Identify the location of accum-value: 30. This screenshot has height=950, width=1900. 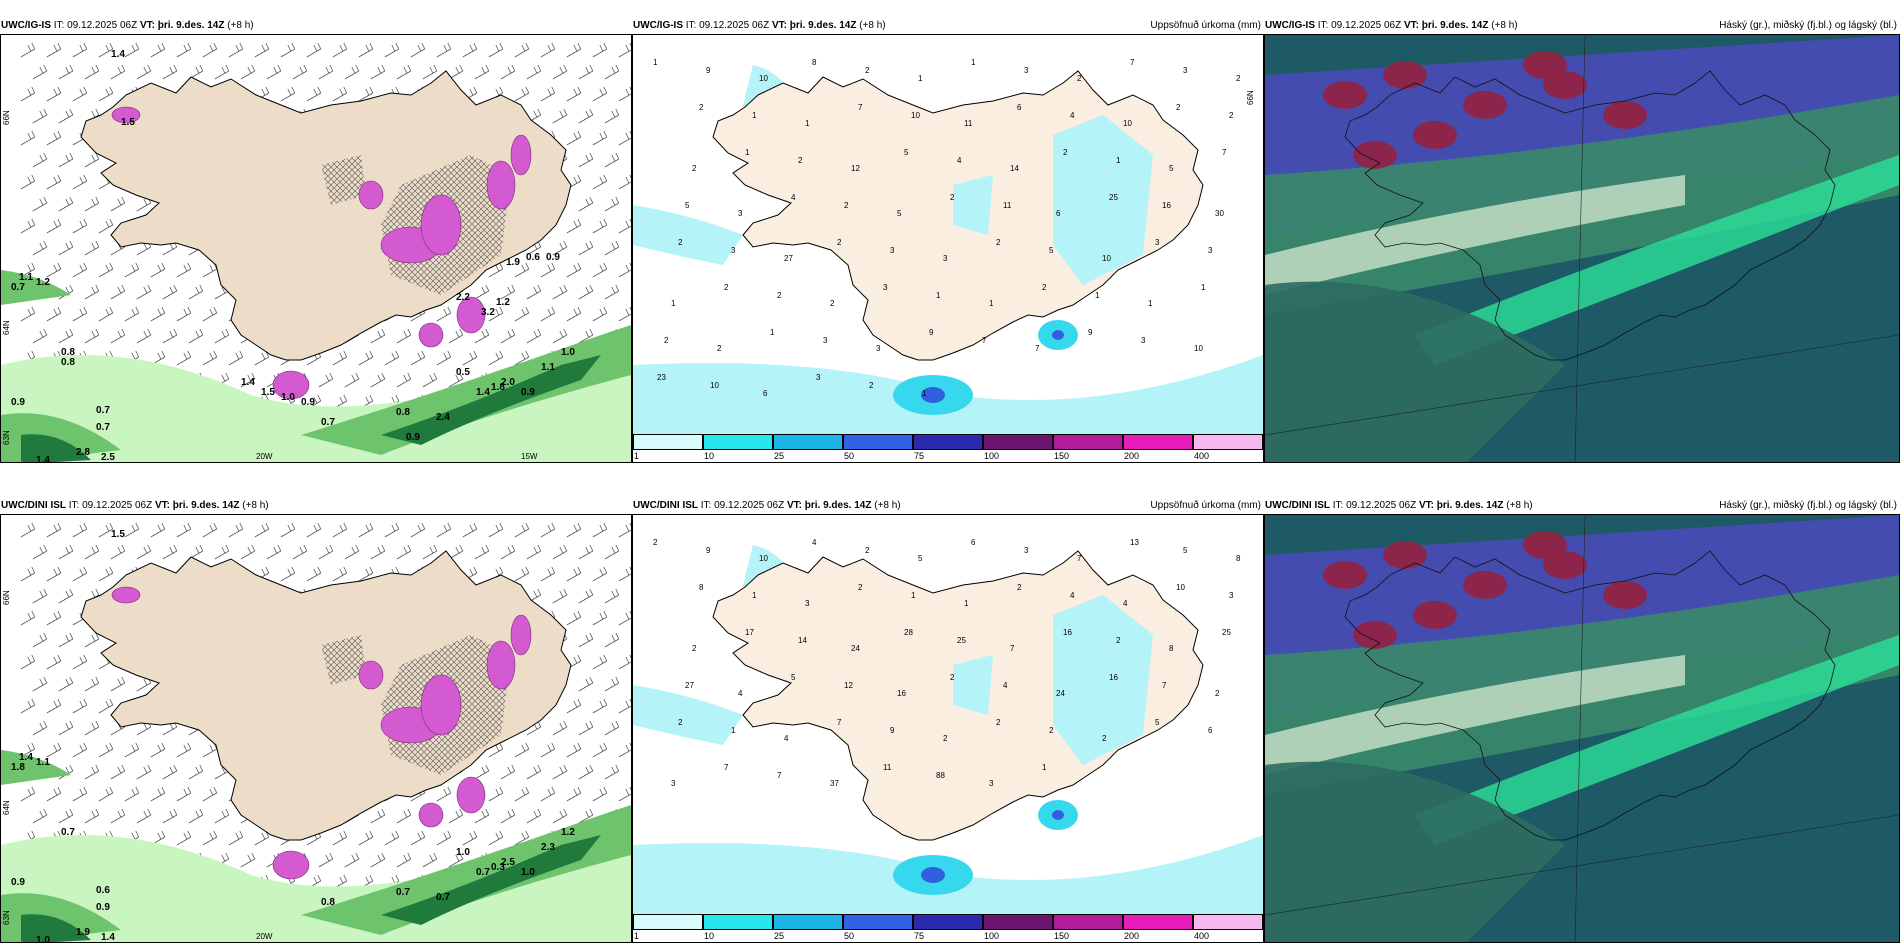
(1219, 213).